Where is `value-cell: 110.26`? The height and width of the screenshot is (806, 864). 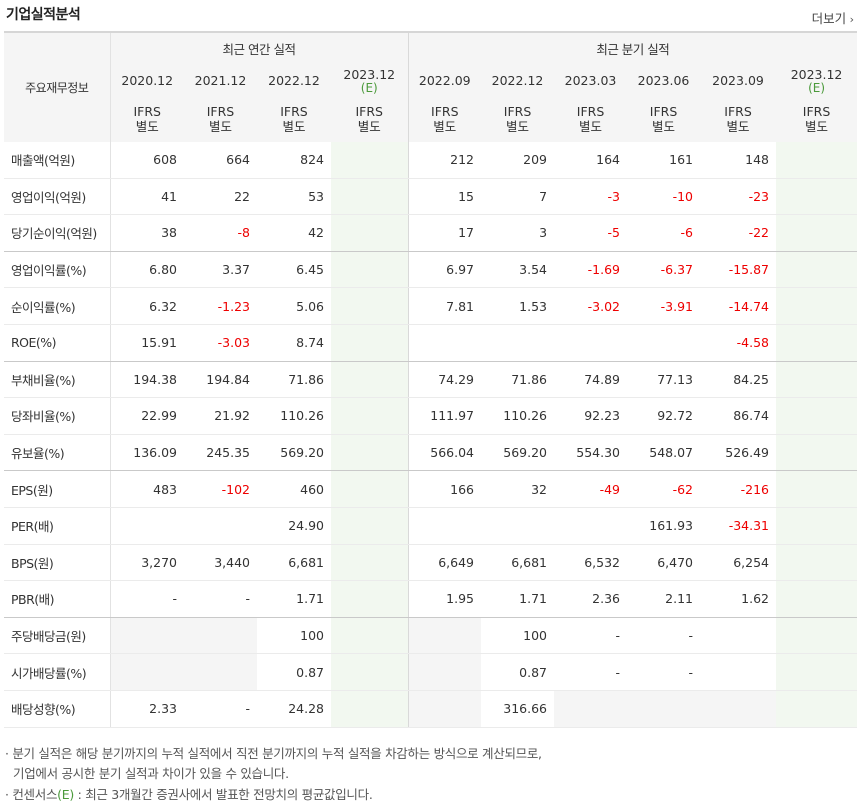 value-cell: 110.26 is located at coordinates (518, 416).